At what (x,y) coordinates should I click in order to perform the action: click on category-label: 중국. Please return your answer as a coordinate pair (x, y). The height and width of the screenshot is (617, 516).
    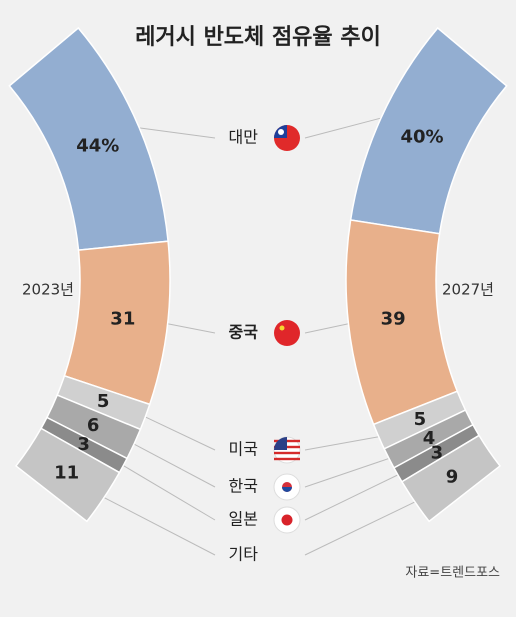
    Looking at the image, I should click on (244, 332).